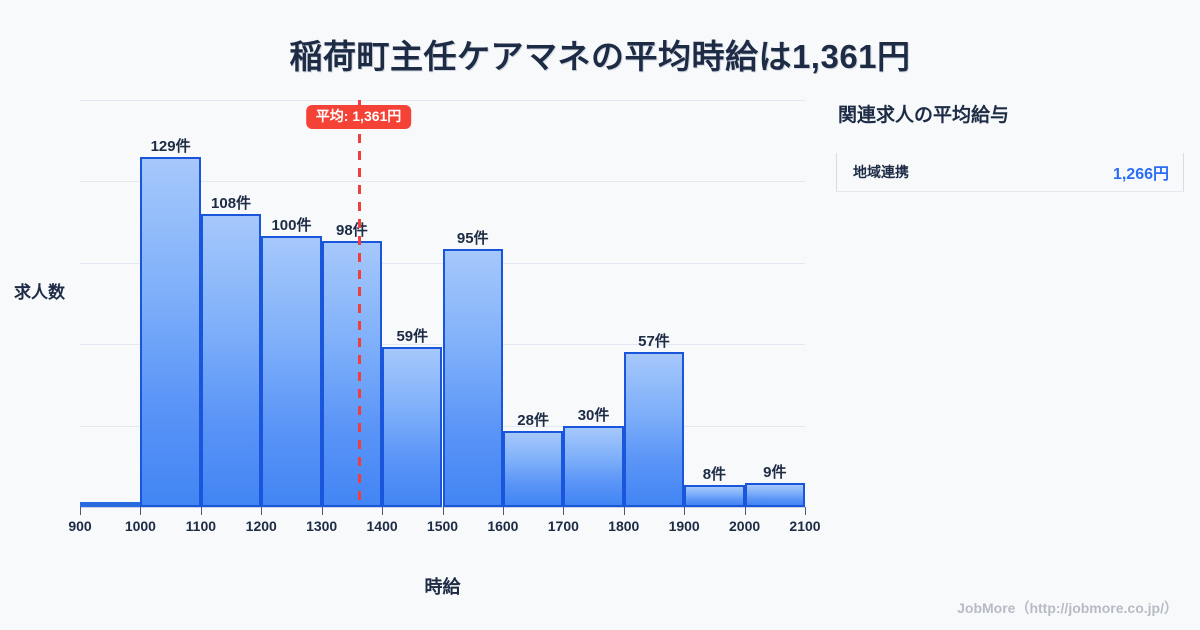 This screenshot has width=1200, height=630. I want to click on bar-value-label: 30件, so click(593, 415).